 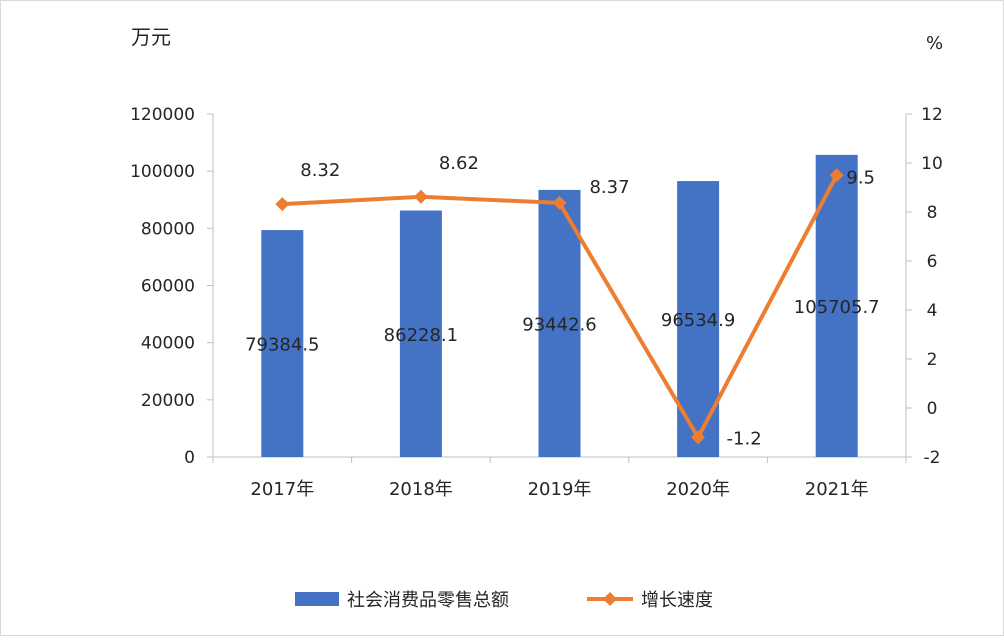 What do you see at coordinates (189, 458) in the screenshot?
I see `left-axis-tick-label: 0` at bounding box center [189, 458].